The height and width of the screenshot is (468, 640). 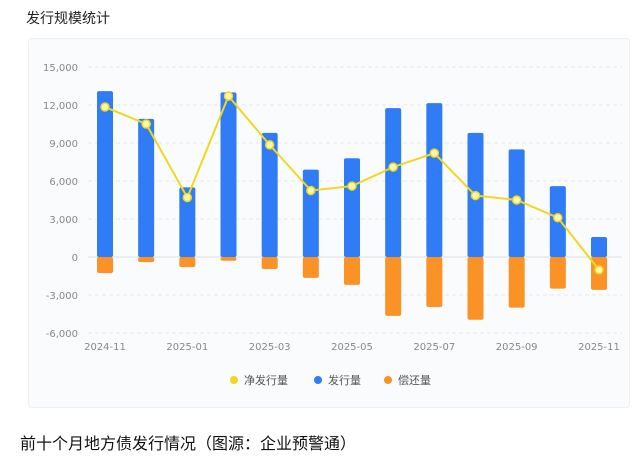 What do you see at coordinates (352, 347) in the screenshot?
I see `x-tick-label: 2025-05` at bounding box center [352, 347].